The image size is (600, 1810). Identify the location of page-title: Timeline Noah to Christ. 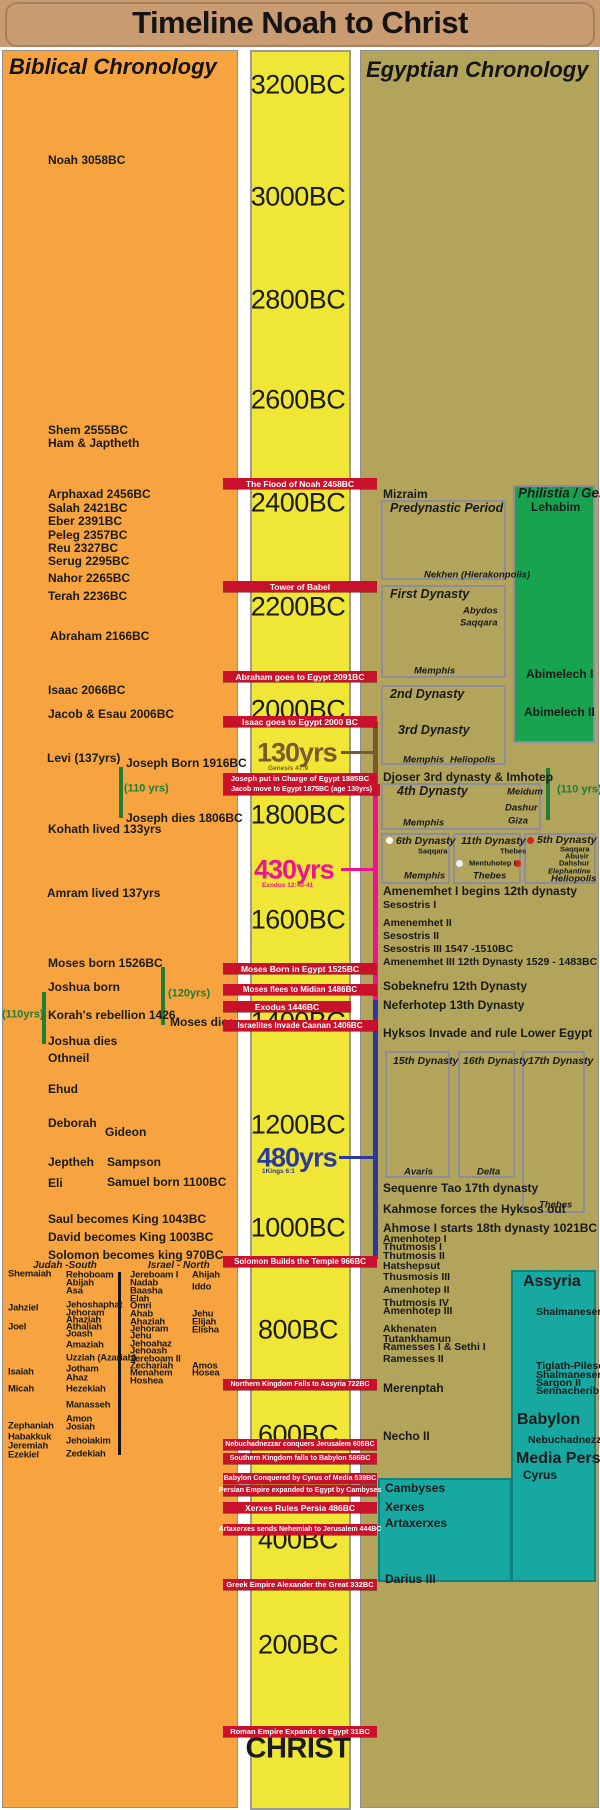
(300, 22).